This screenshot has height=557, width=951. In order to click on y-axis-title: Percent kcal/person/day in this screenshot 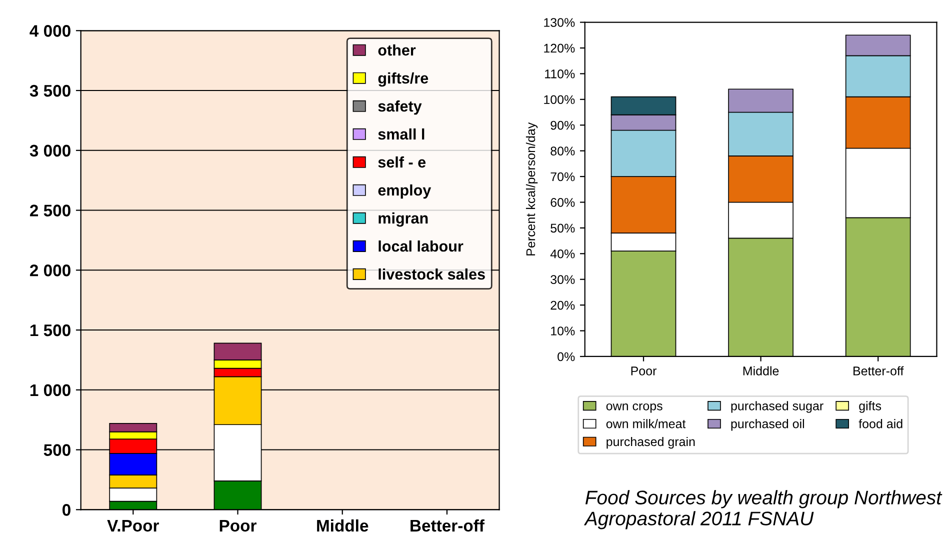, I will do `click(532, 189)`.